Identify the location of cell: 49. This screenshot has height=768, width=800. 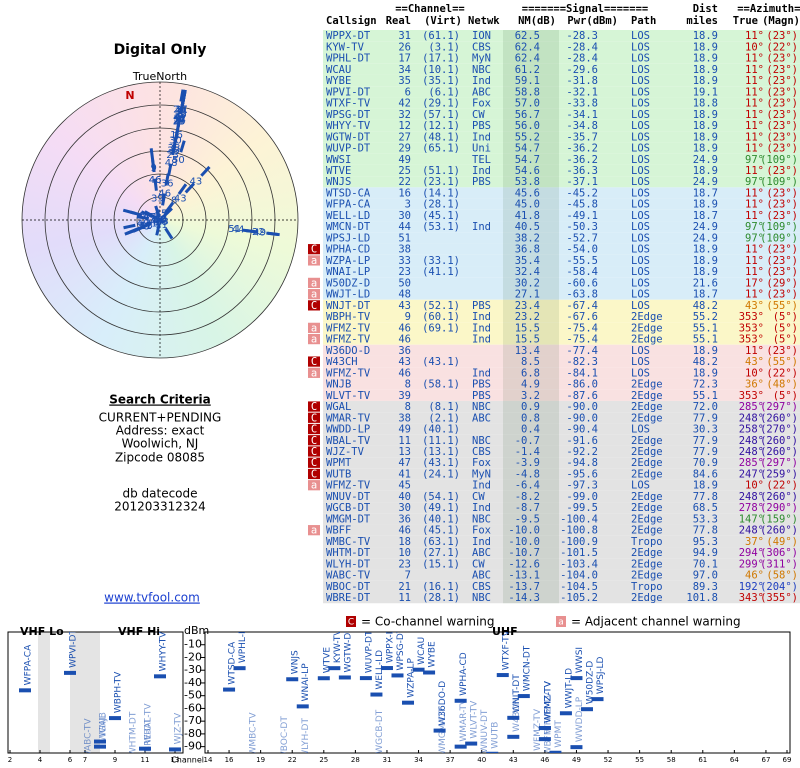
(404, 430).